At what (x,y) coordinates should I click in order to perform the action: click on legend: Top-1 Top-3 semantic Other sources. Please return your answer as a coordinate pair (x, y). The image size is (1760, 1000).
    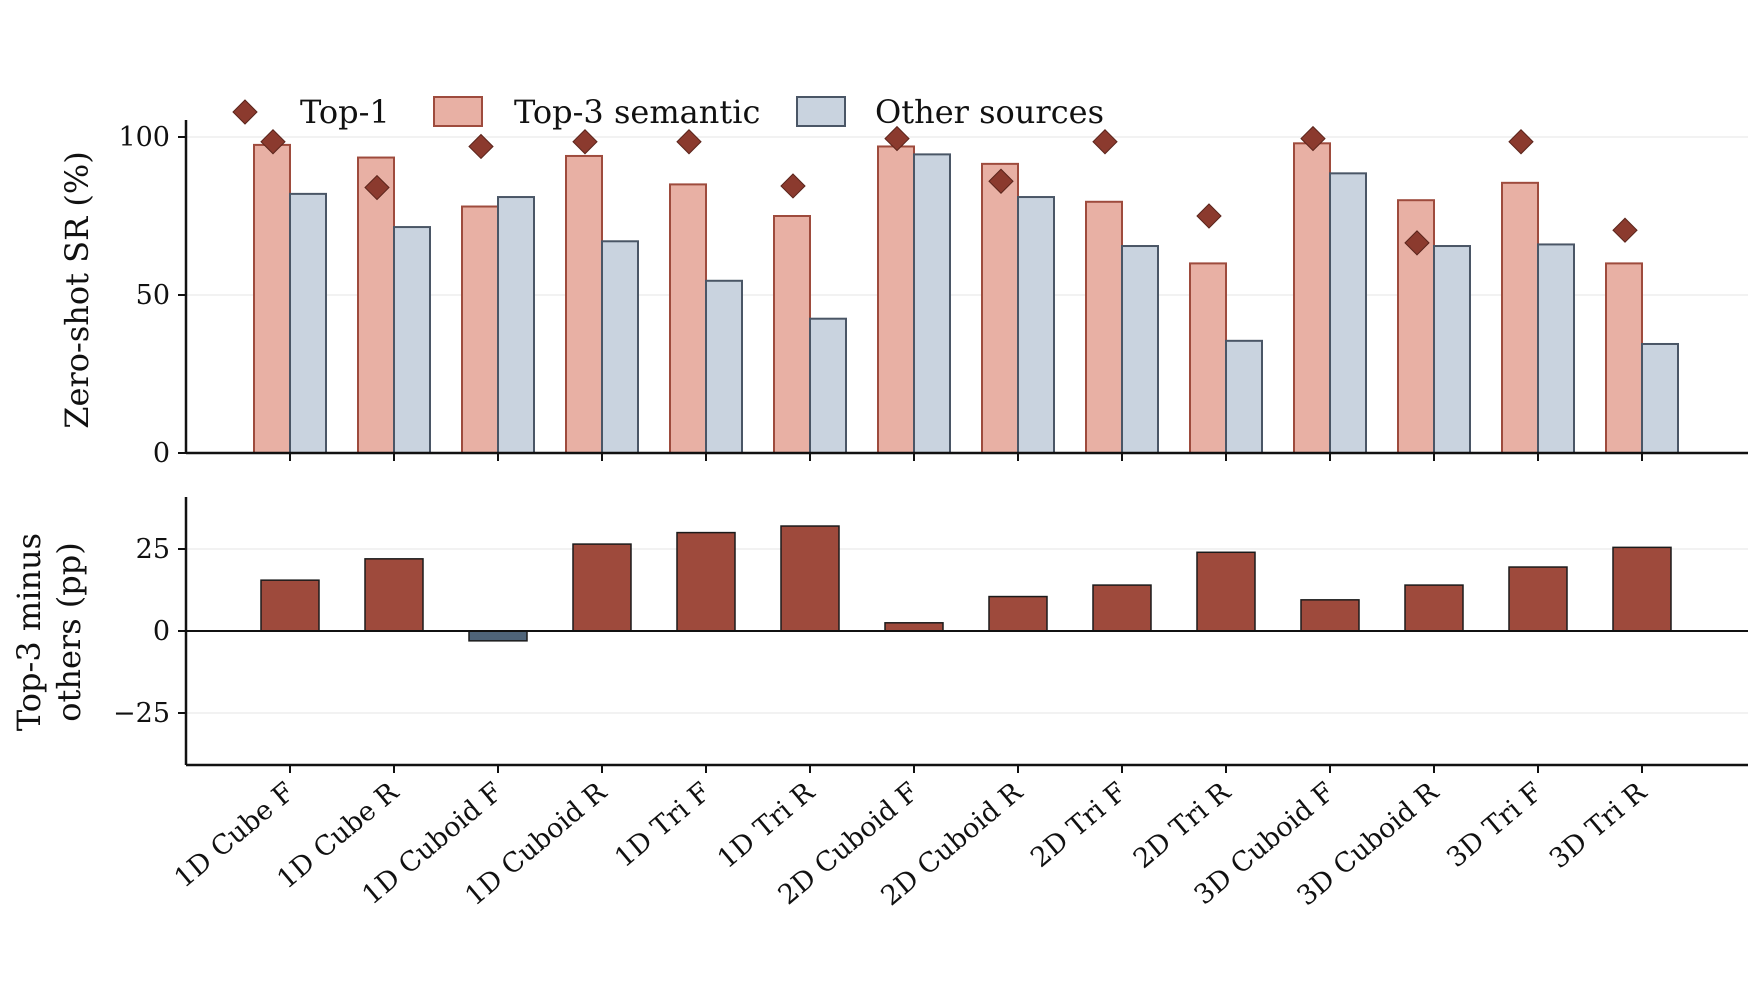
    Looking at the image, I should click on (668, 112).